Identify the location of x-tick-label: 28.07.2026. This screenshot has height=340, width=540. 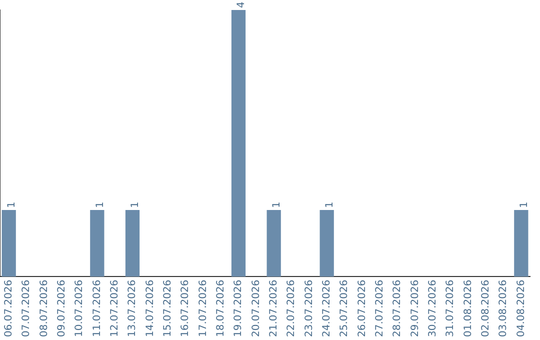
(398, 309).